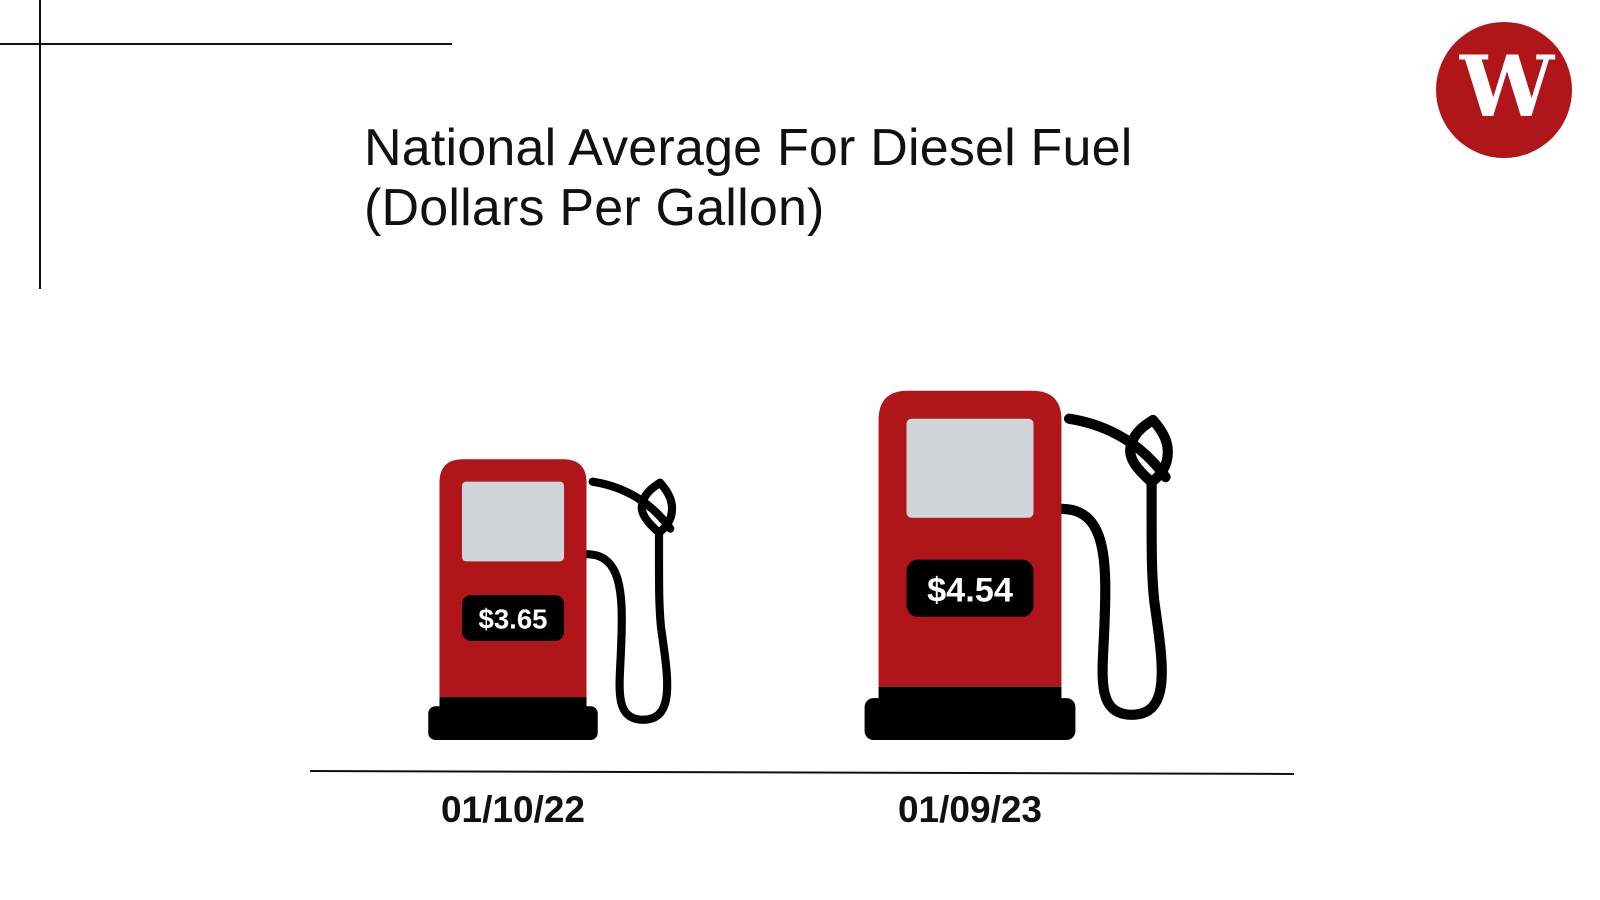  I want to click on logo-letter: W, so click(1506, 86).